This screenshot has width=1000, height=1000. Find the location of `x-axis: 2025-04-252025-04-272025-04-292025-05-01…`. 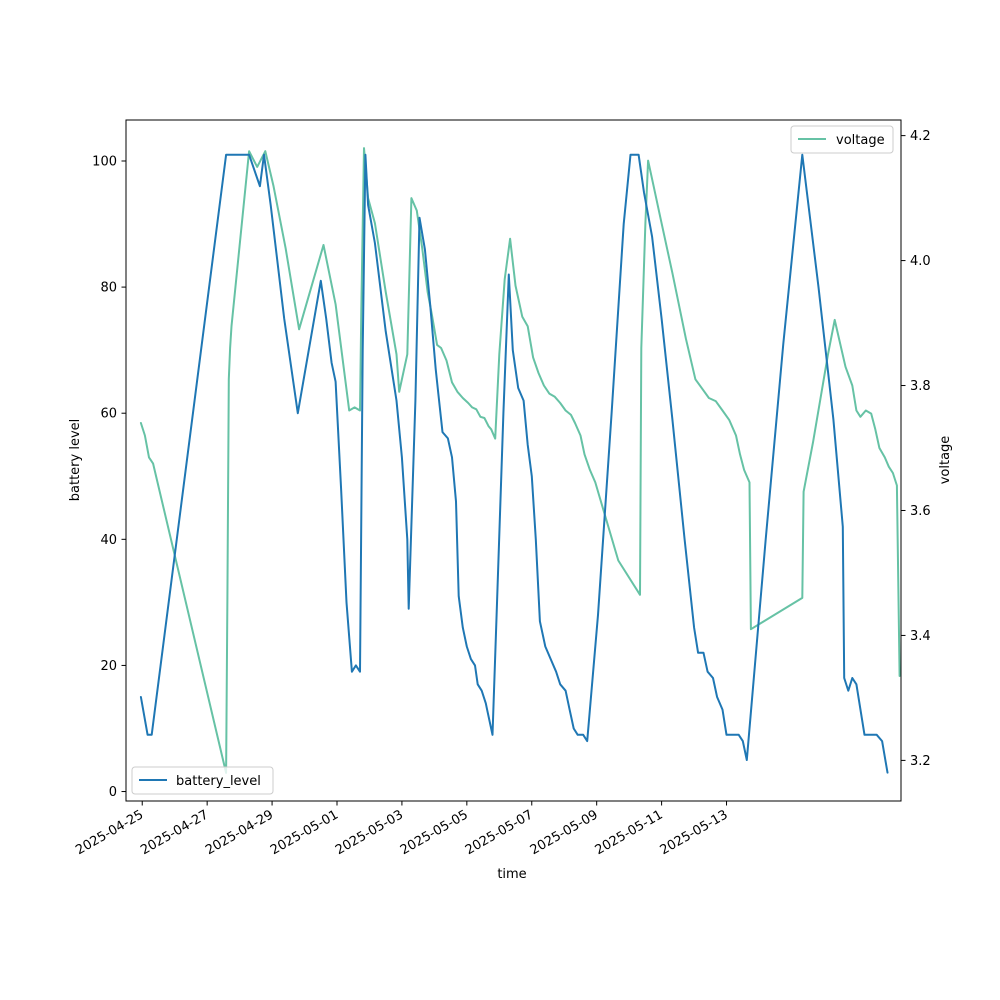

x-axis: 2025-04-252025-04-272025-04-292025-05-01… is located at coordinates (402, 829).